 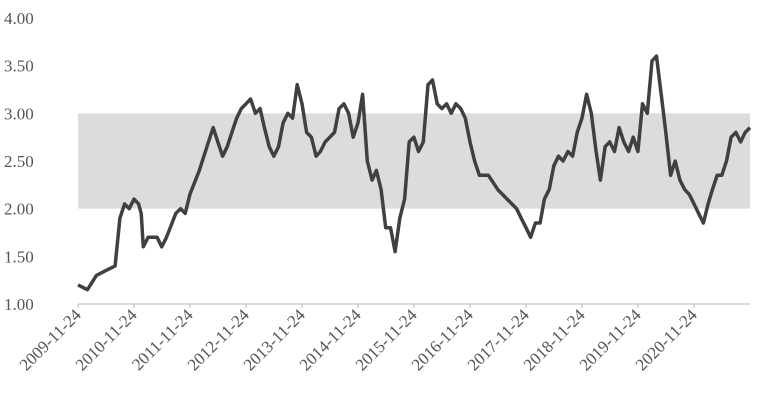 What do you see at coordinates (19, 18) in the screenshot?
I see `y-tick-label: 4.00` at bounding box center [19, 18].